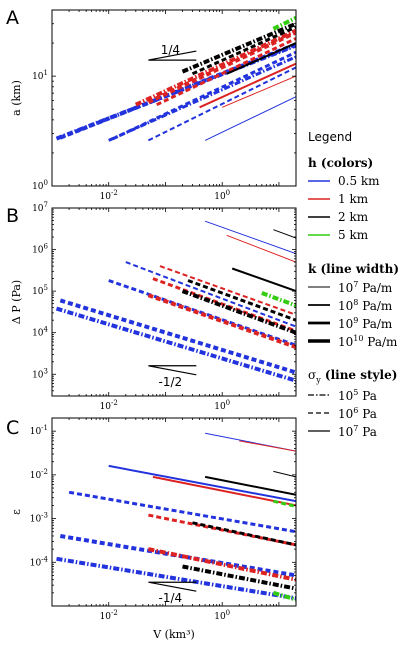  What do you see at coordinates (171, 382) in the screenshot?
I see `slope-label: -1/2` at bounding box center [171, 382].